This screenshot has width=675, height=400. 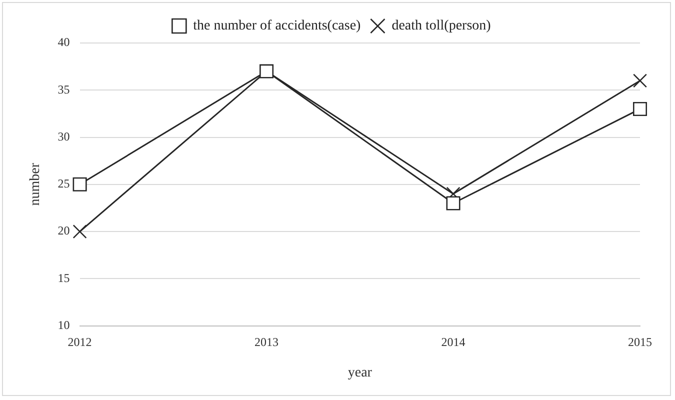 I want to click on y-tick-label: 20, so click(x=64, y=231).